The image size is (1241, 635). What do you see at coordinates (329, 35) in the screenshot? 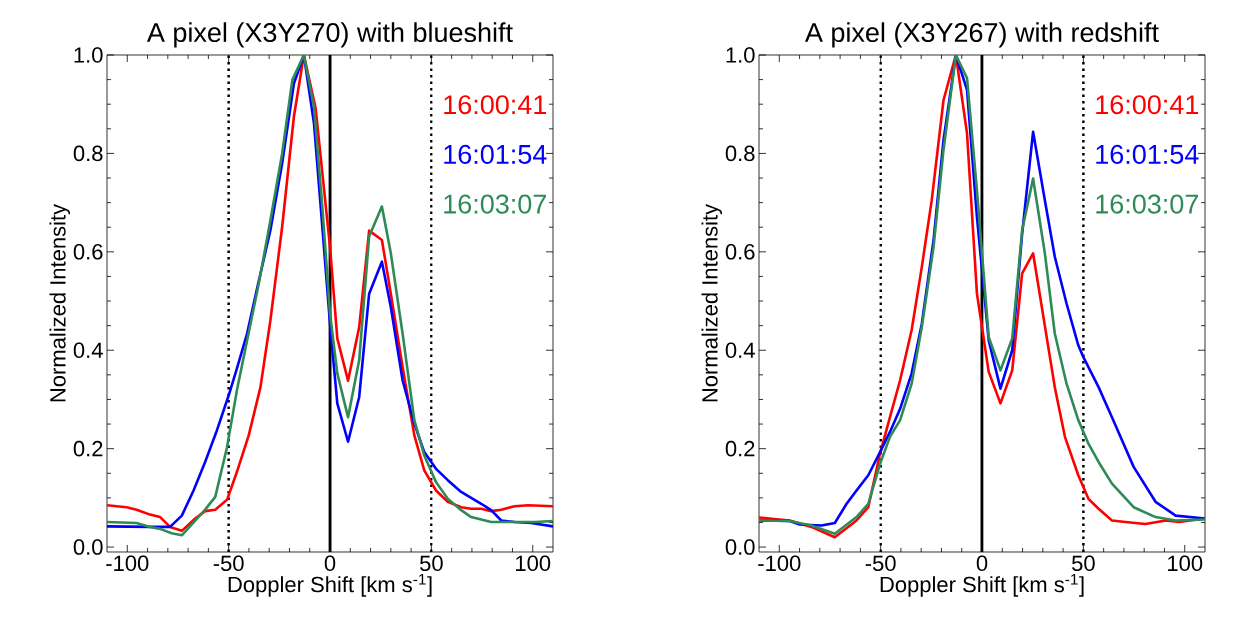
I see `chart-title: A pixel (X3Y270) with blueshift` at bounding box center [329, 35].